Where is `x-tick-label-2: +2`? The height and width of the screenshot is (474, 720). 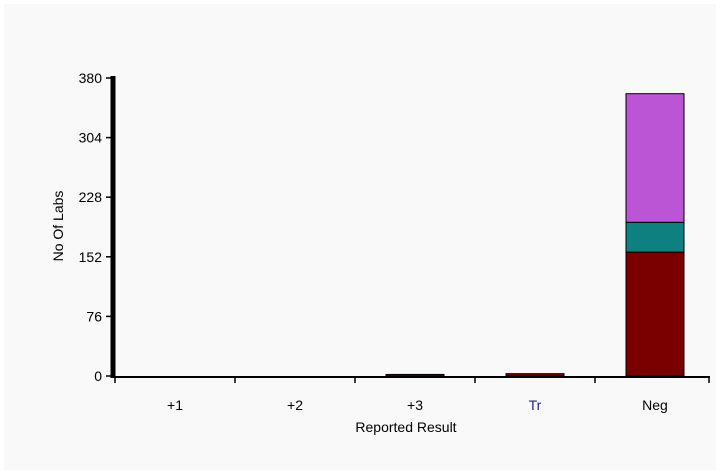 x-tick-label-2: +2 is located at coordinates (295, 405).